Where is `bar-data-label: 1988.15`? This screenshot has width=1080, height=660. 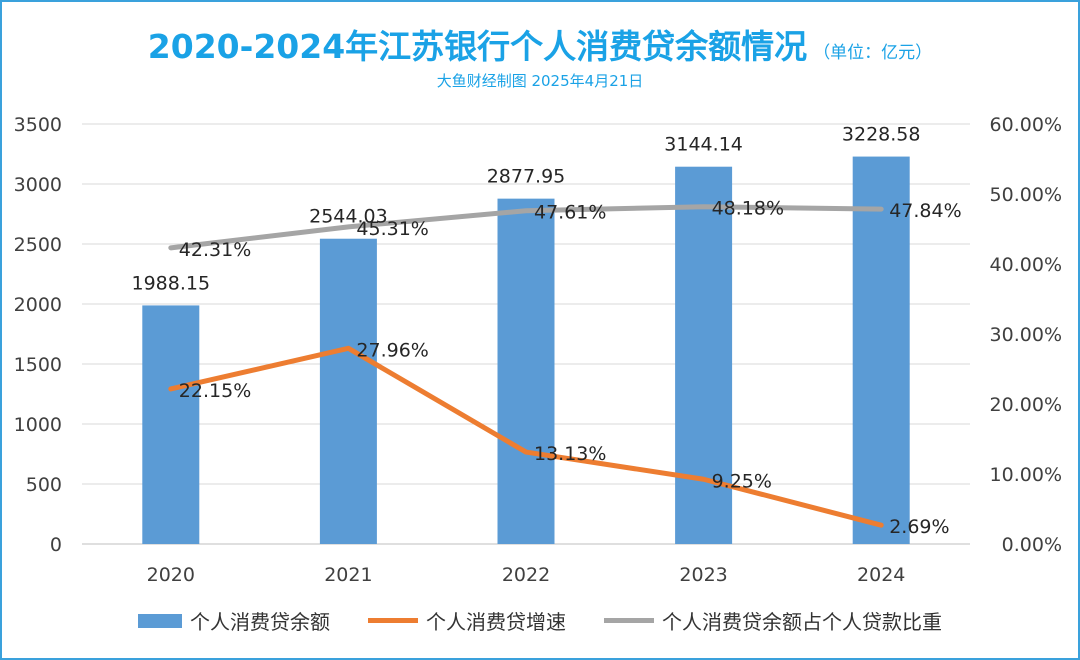 bar-data-label: 1988.15 is located at coordinates (171, 283).